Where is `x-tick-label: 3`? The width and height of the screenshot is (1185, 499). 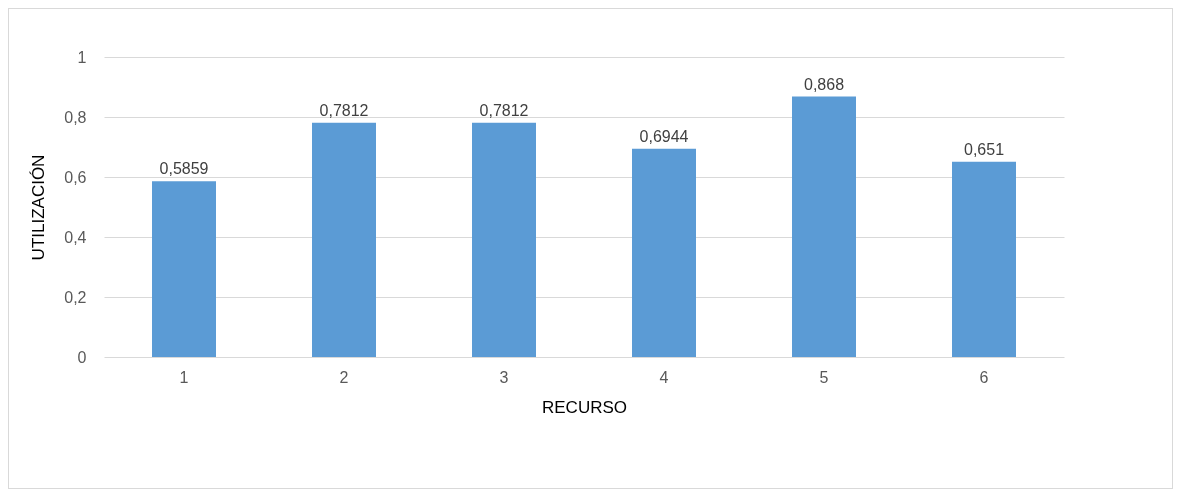
x-tick-label: 3 is located at coordinates (504, 377).